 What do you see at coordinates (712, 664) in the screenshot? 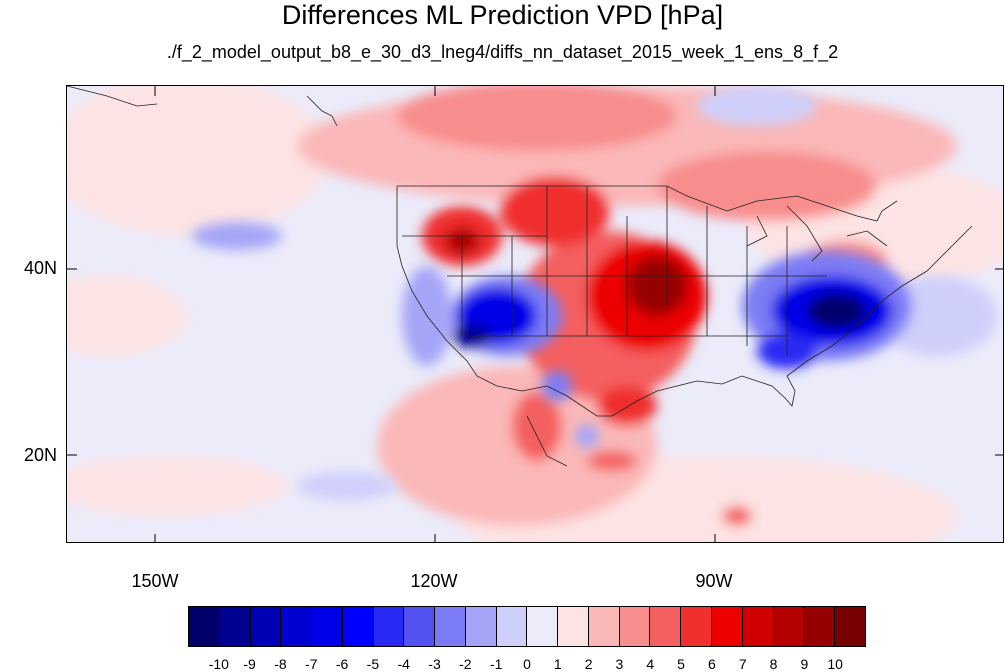
I see `colorbar-tick-label: 6` at bounding box center [712, 664].